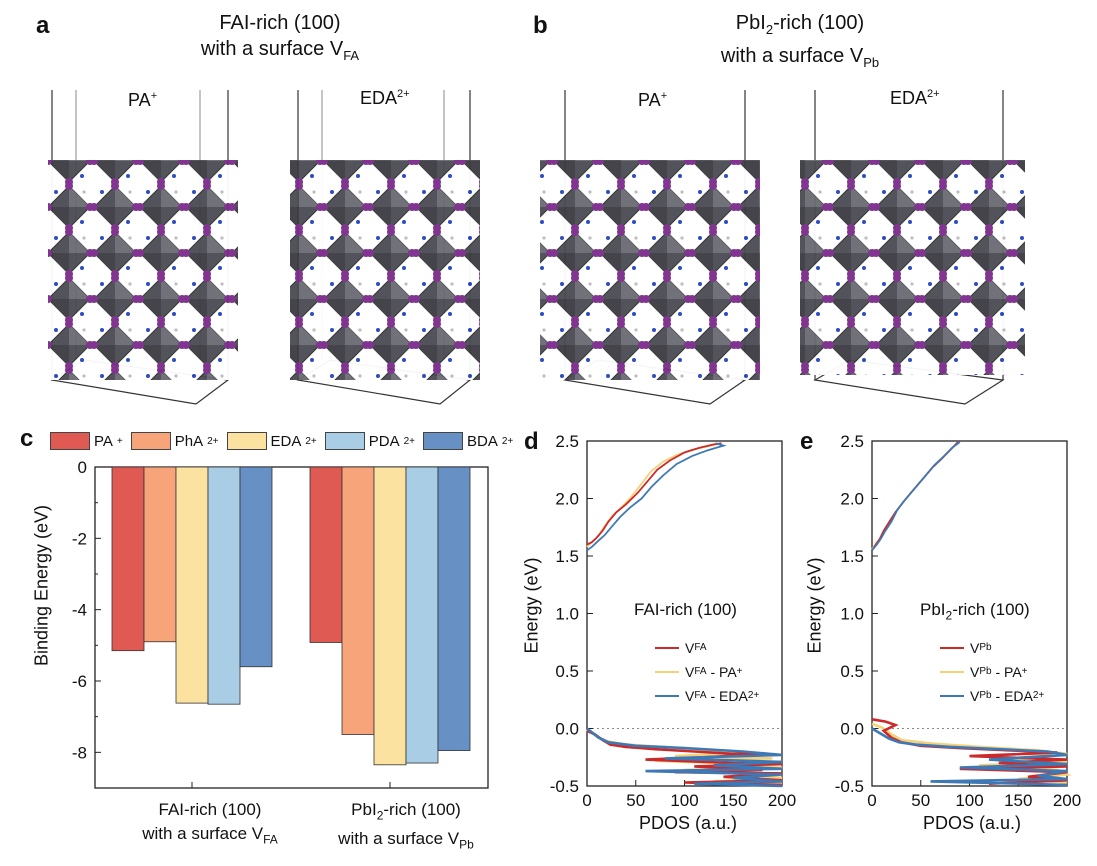 This screenshot has height=866, width=1097. Describe the element at coordinates (82, 467) in the screenshot. I see `bar-ytick-label: 0` at that location.